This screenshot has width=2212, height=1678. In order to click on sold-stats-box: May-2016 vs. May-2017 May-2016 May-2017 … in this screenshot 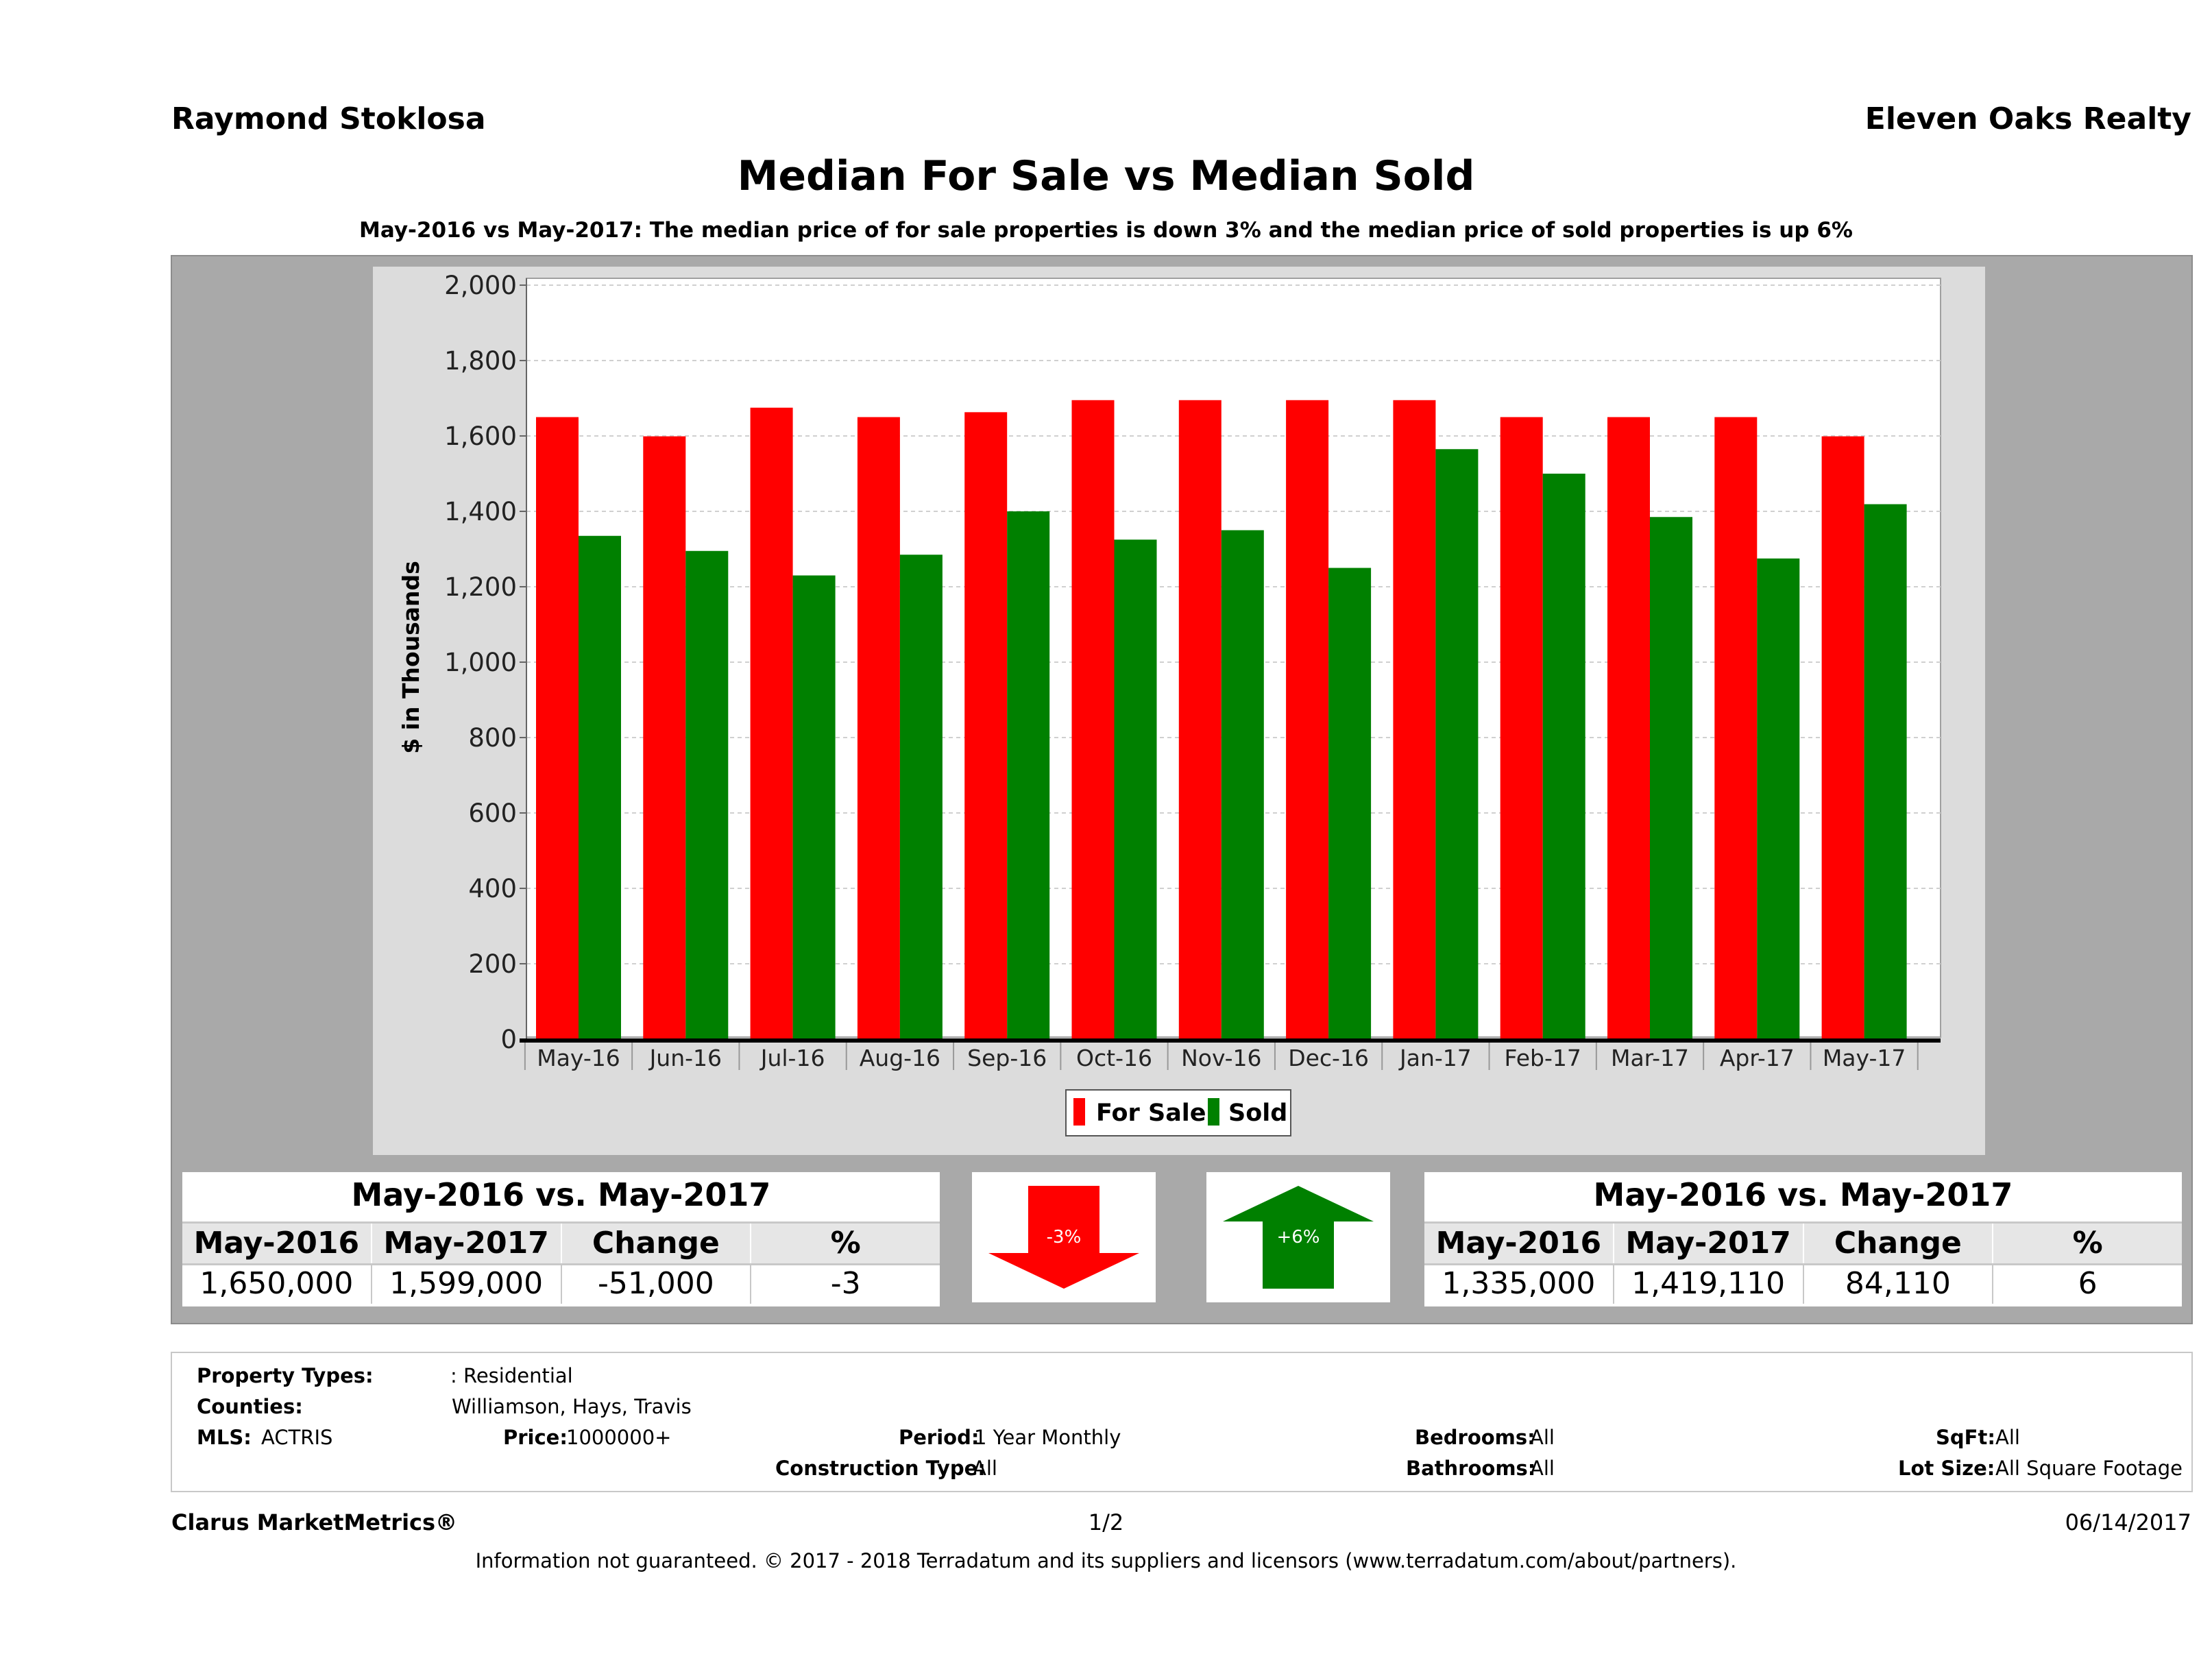, I will do `click(1803, 1239)`.